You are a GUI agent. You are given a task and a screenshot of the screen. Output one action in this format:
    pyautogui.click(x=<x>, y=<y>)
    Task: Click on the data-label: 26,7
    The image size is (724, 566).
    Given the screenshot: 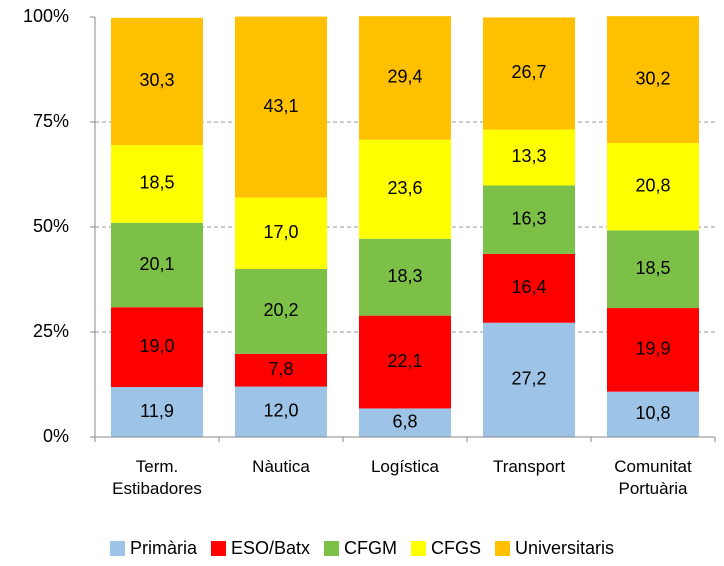 What is the action you would take?
    pyautogui.click(x=528, y=72)
    